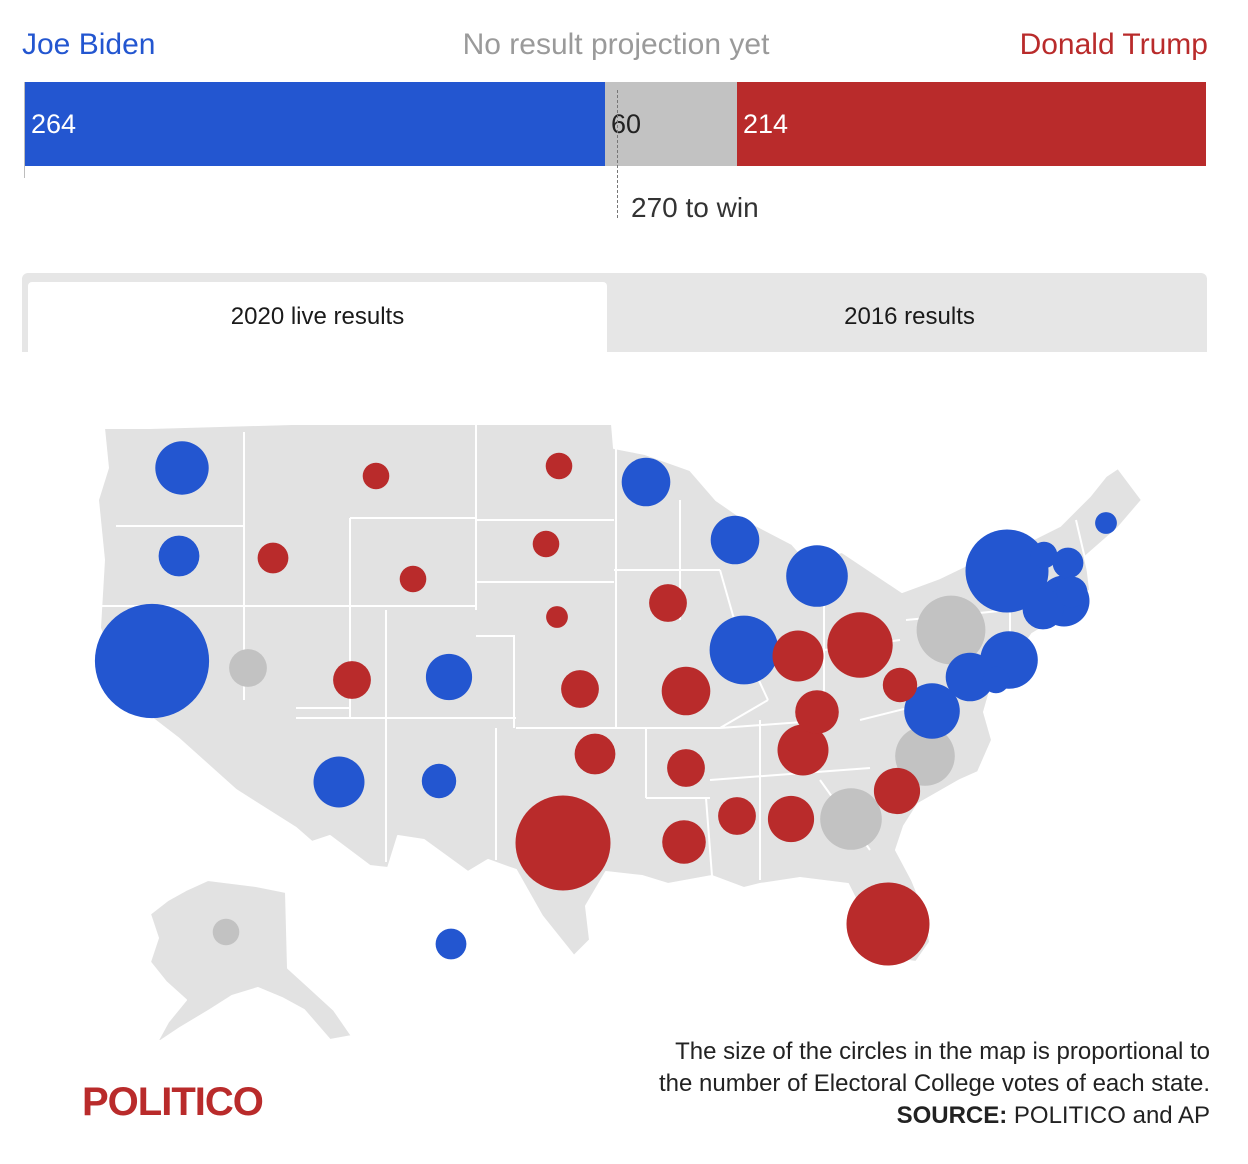  What do you see at coordinates (563, 843) in the screenshot?
I see `state-bubble-tx` at bounding box center [563, 843].